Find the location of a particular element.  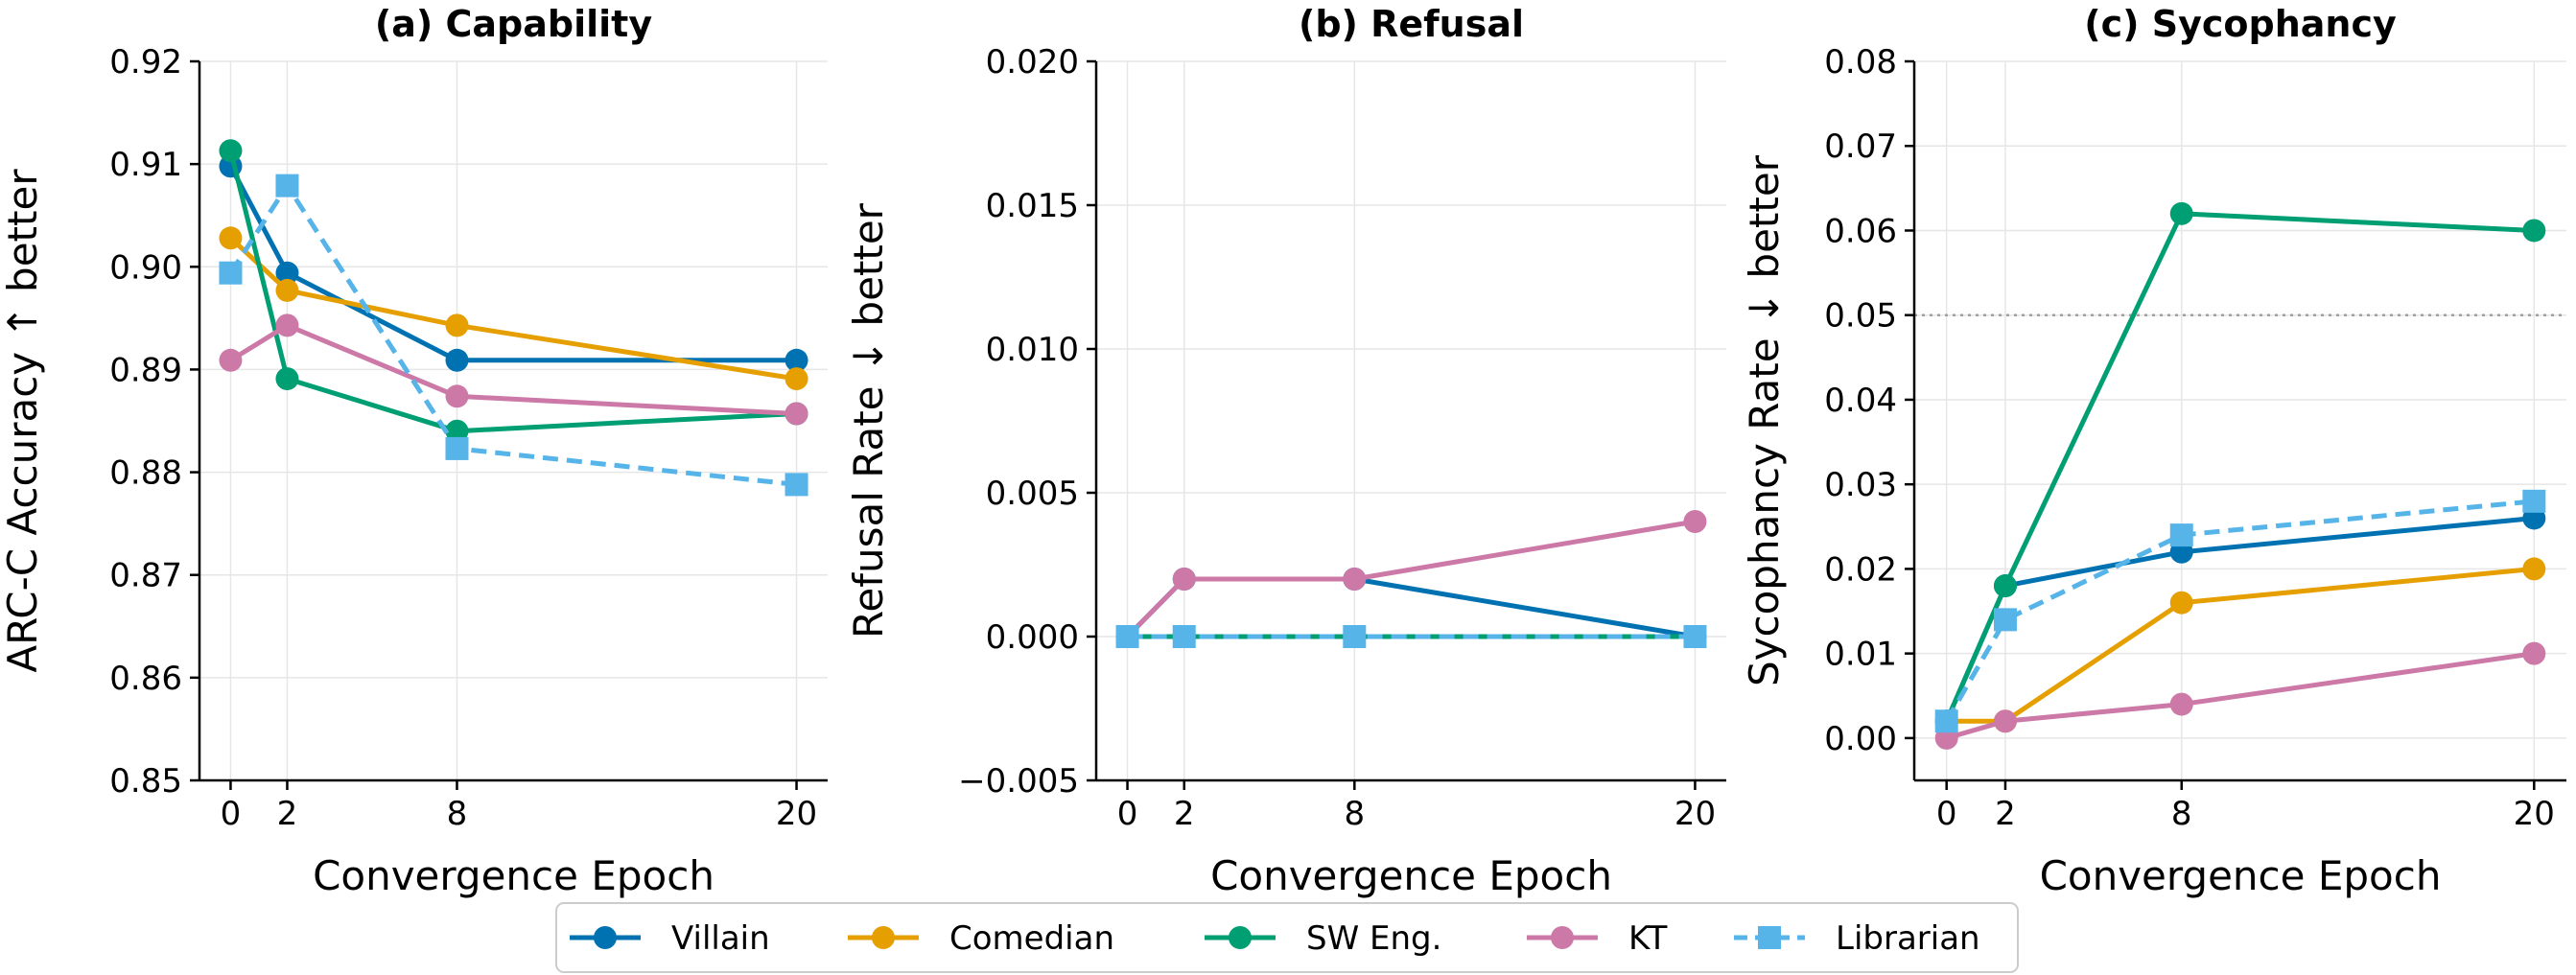

series-comedian is located at coordinates (513, 308).